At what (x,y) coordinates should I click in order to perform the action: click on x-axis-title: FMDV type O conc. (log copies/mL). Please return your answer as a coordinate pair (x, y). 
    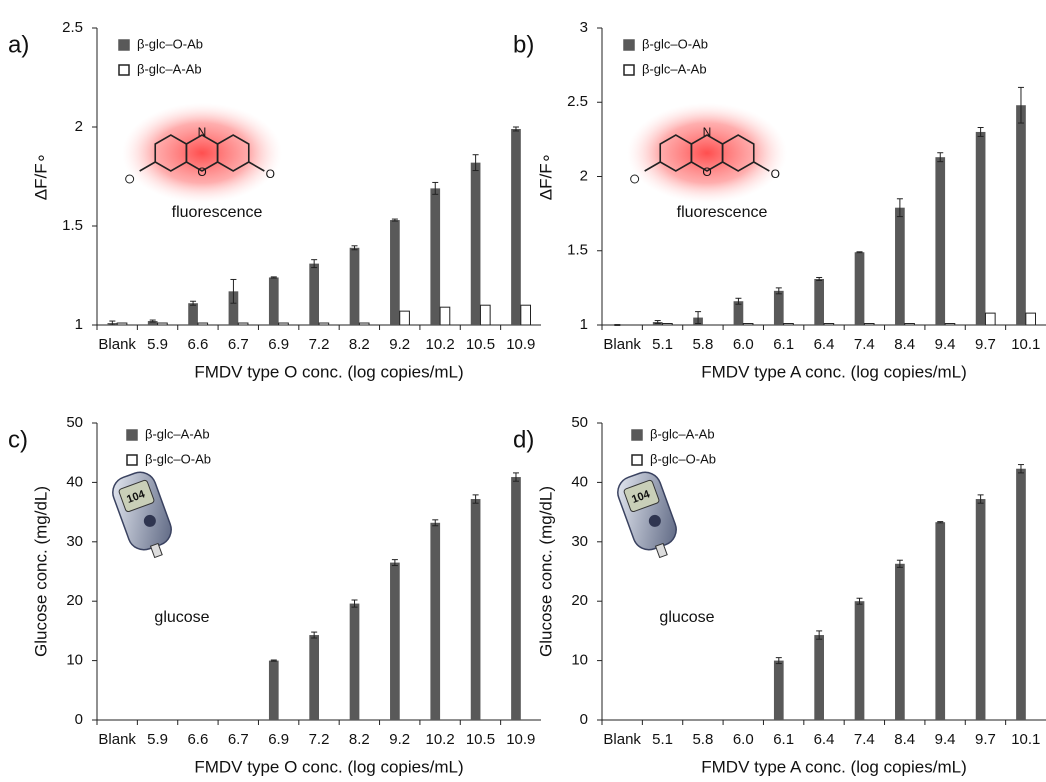
    Looking at the image, I should click on (328, 766).